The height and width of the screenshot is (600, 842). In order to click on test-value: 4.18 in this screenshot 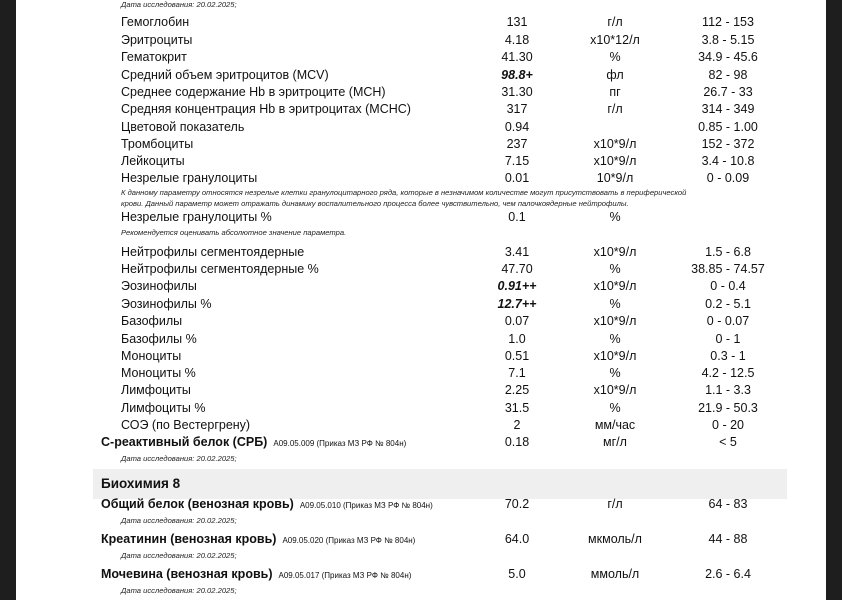, I will do `click(517, 40)`.